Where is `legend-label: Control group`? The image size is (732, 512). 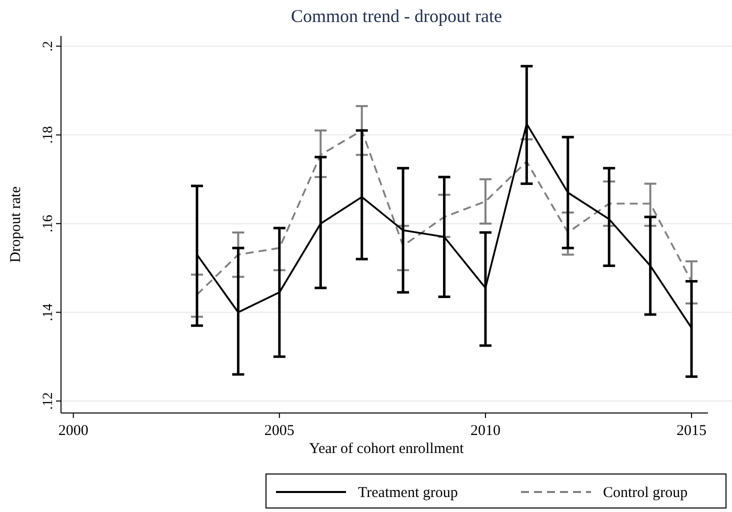 legend-label: Control group is located at coordinates (645, 493).